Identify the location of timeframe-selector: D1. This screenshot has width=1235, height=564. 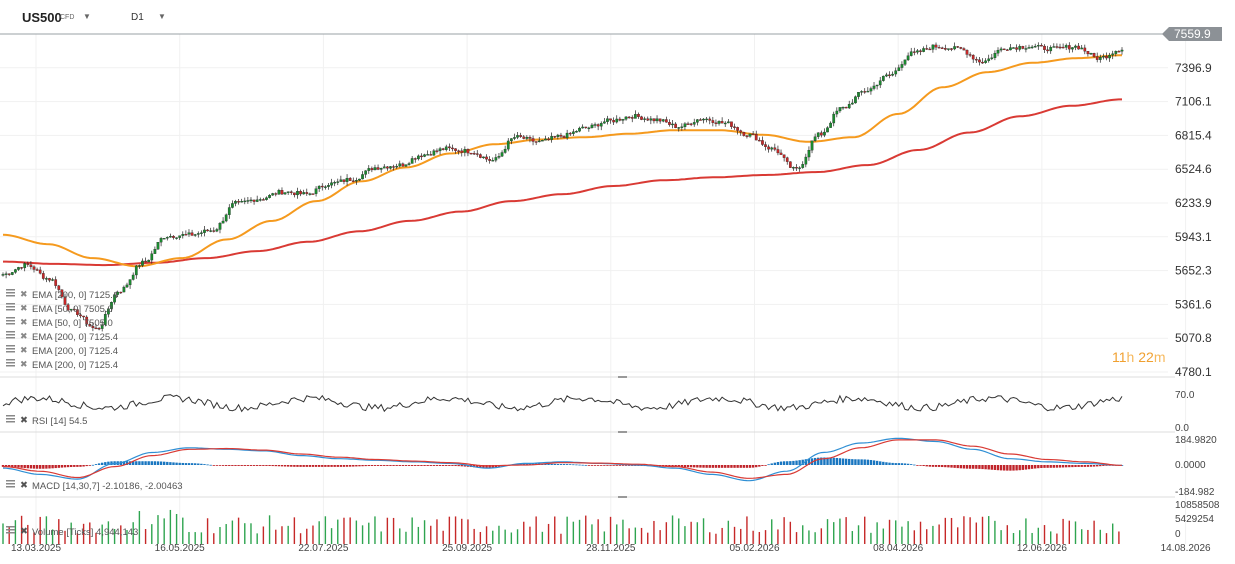
(137, 17).